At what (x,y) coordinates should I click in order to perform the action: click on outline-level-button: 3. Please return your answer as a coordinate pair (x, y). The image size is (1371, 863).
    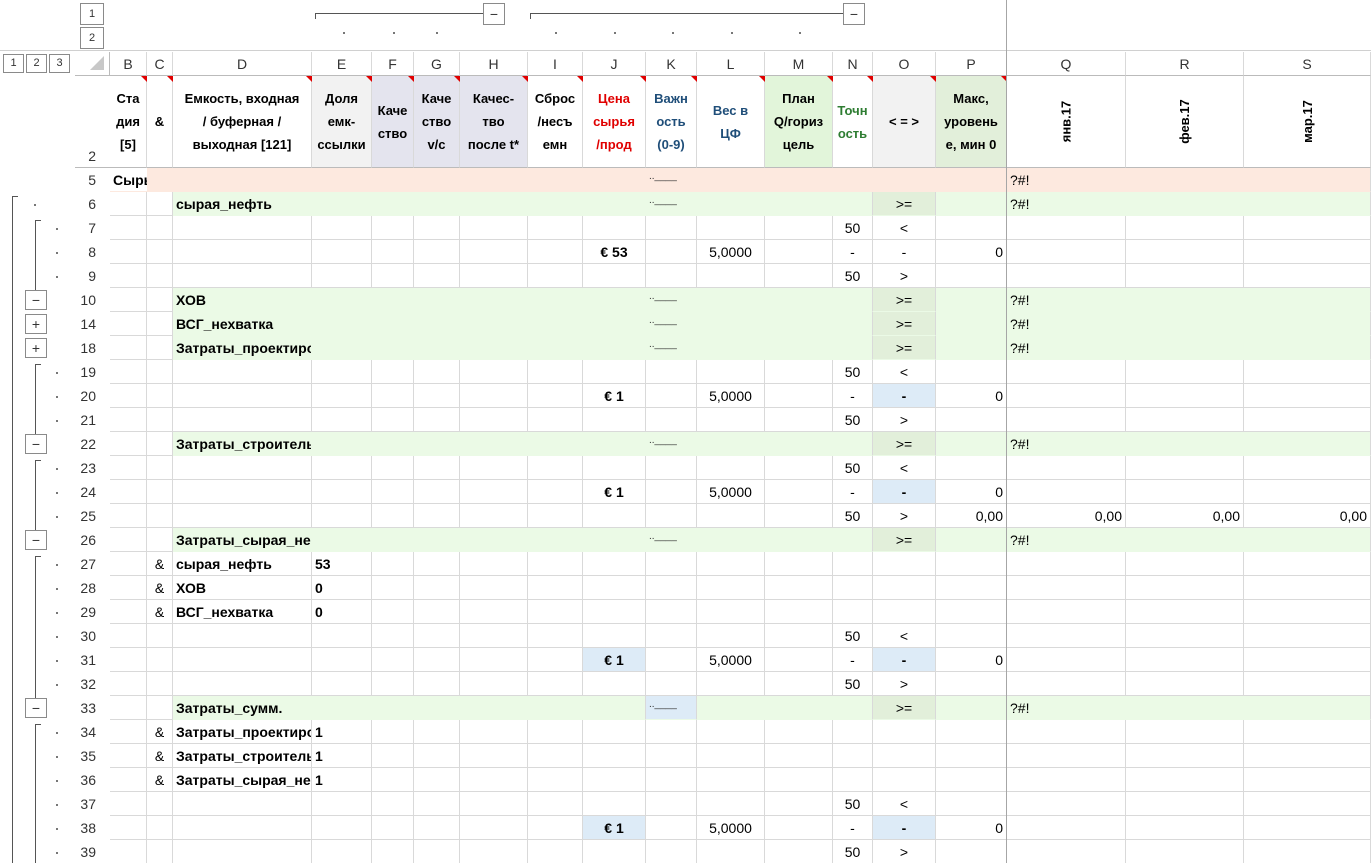
    Looking at the image, I should click on (59, 63).